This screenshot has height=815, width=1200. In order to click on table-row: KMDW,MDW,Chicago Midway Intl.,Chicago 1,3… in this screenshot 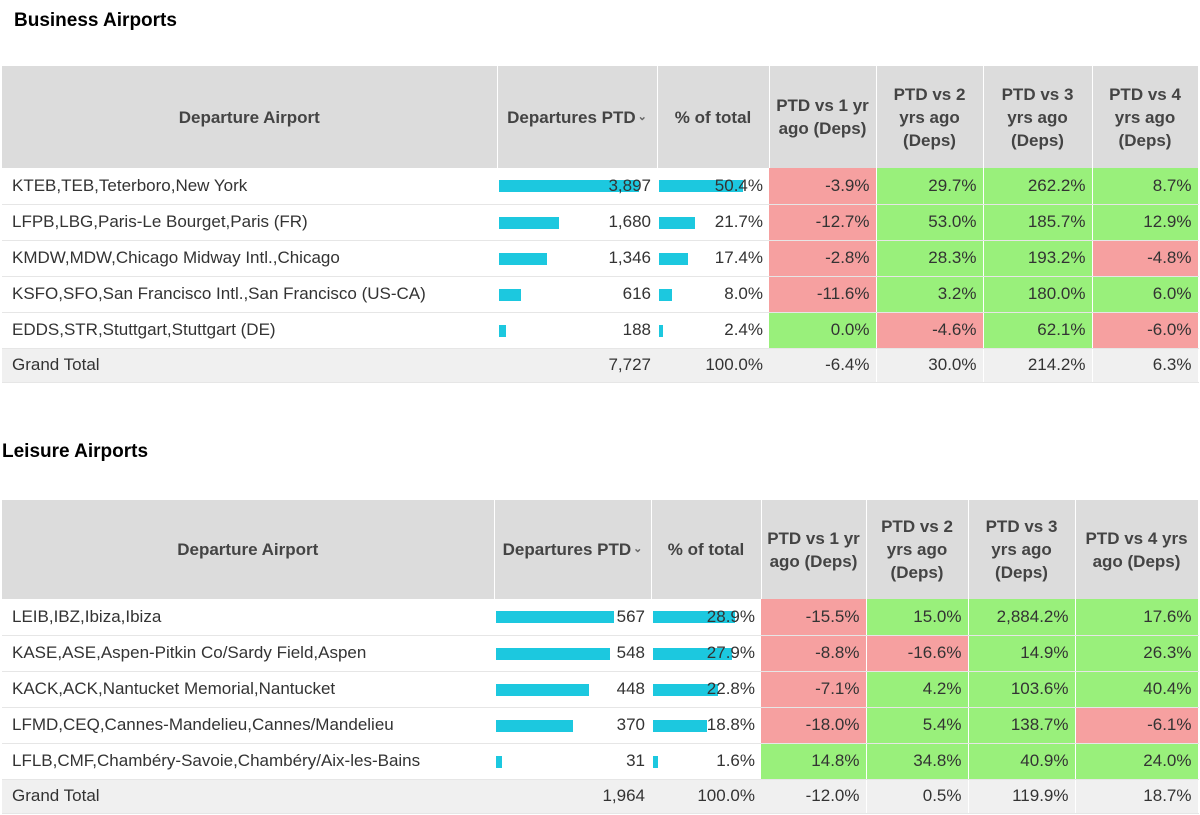, I will do `click(600, 258)`.